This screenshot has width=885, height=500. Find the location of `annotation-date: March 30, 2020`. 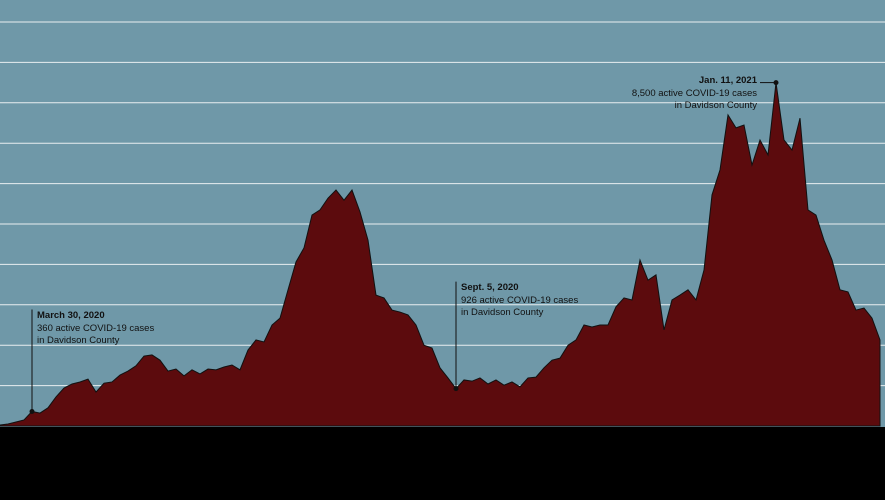

annotation-date: March 30, 2020 is located at coordinates (71, 315).